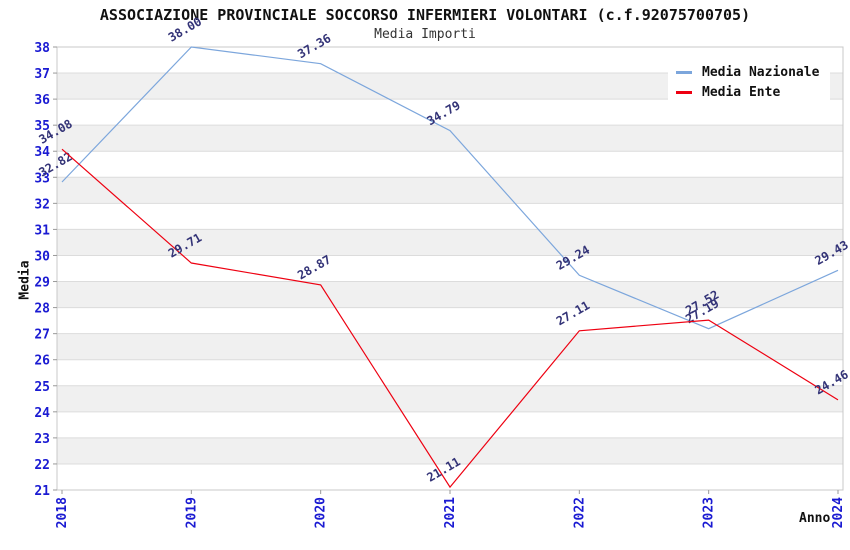 This screenshot has height=550, width=850. Describe the element at coordinates (42, 48) in the screenshot. I see `y-tick-label: 38` at that location.